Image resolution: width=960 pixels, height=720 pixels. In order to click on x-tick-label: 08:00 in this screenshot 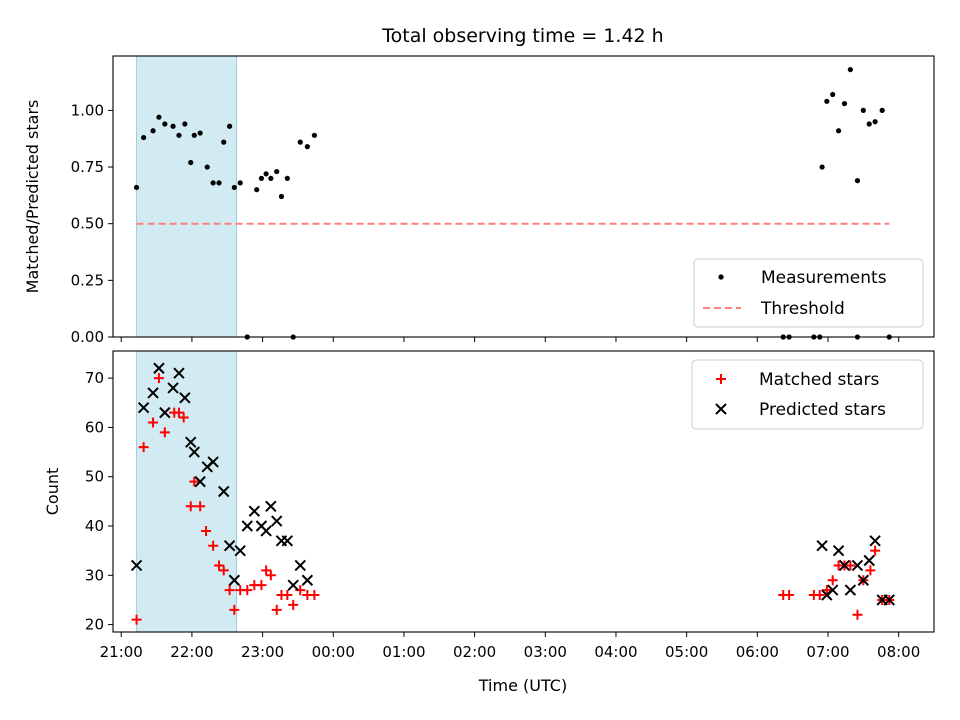, I will do `click(898, 652)`.